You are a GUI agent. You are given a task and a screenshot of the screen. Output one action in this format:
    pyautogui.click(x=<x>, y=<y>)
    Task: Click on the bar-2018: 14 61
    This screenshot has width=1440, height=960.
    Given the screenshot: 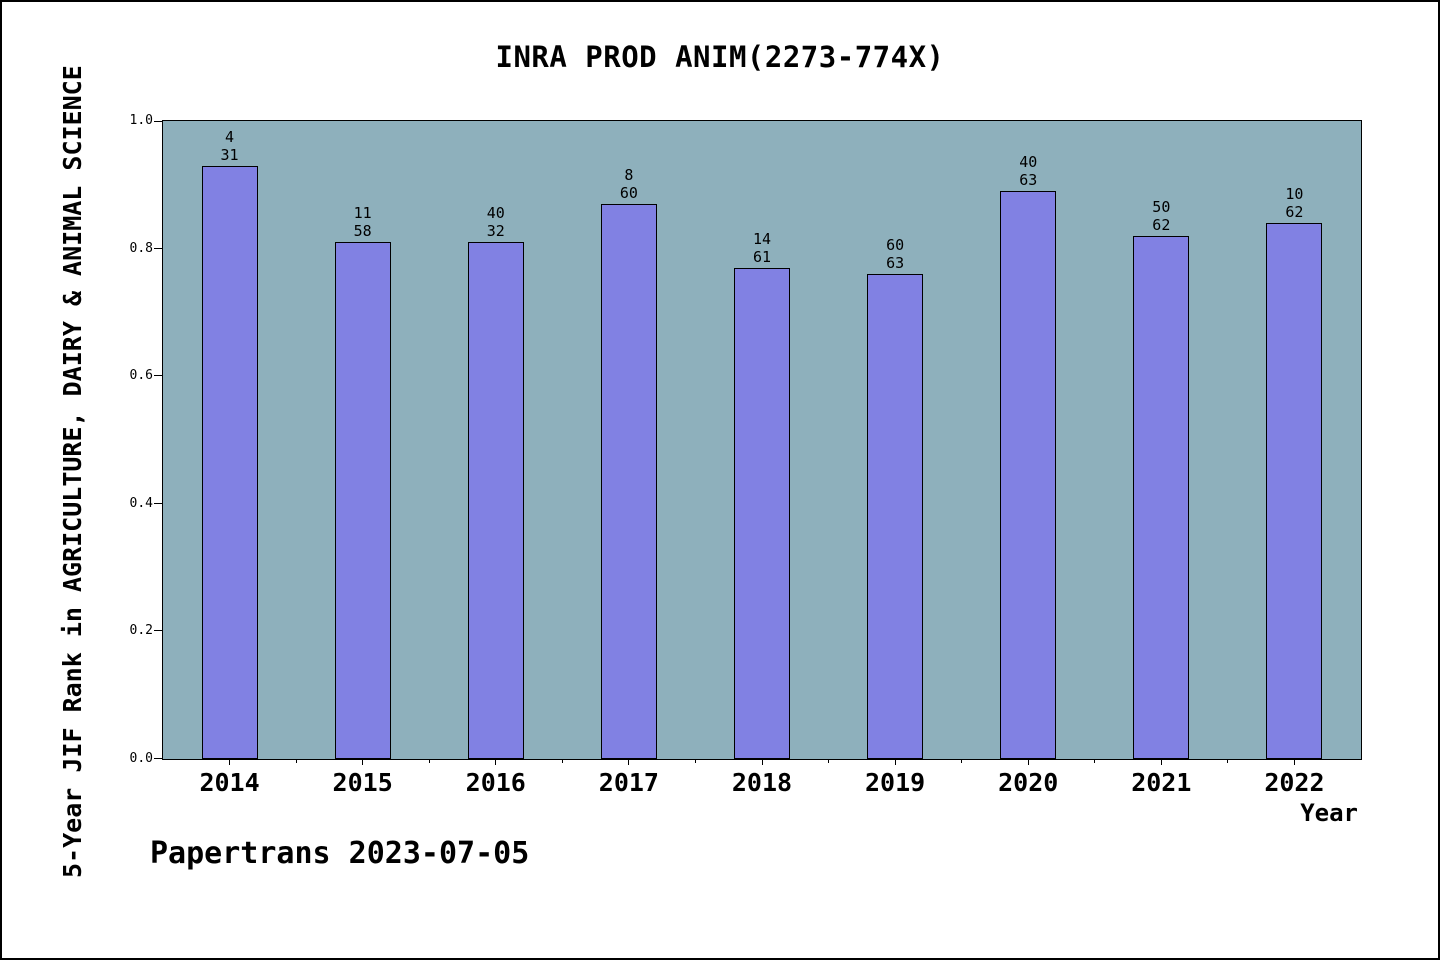 What is the action you would take?
    pyautogui.click(x=762, y=494)
    